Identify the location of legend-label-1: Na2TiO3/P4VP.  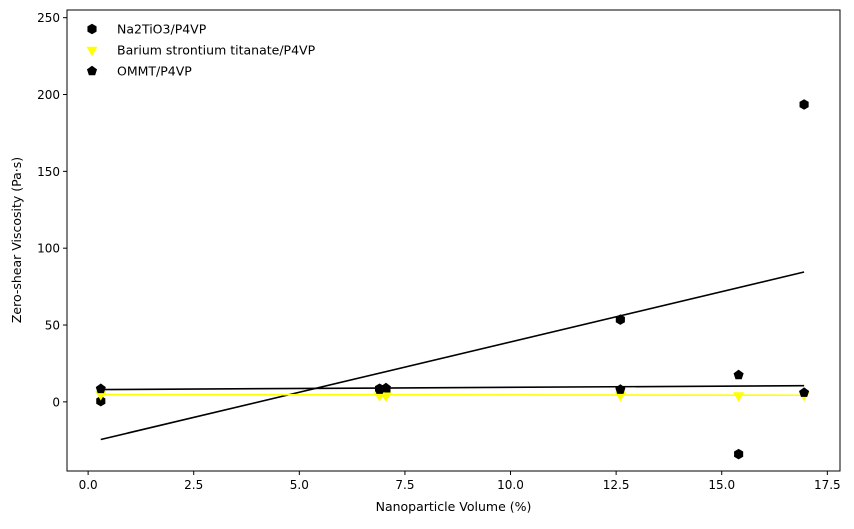
(162, 29).